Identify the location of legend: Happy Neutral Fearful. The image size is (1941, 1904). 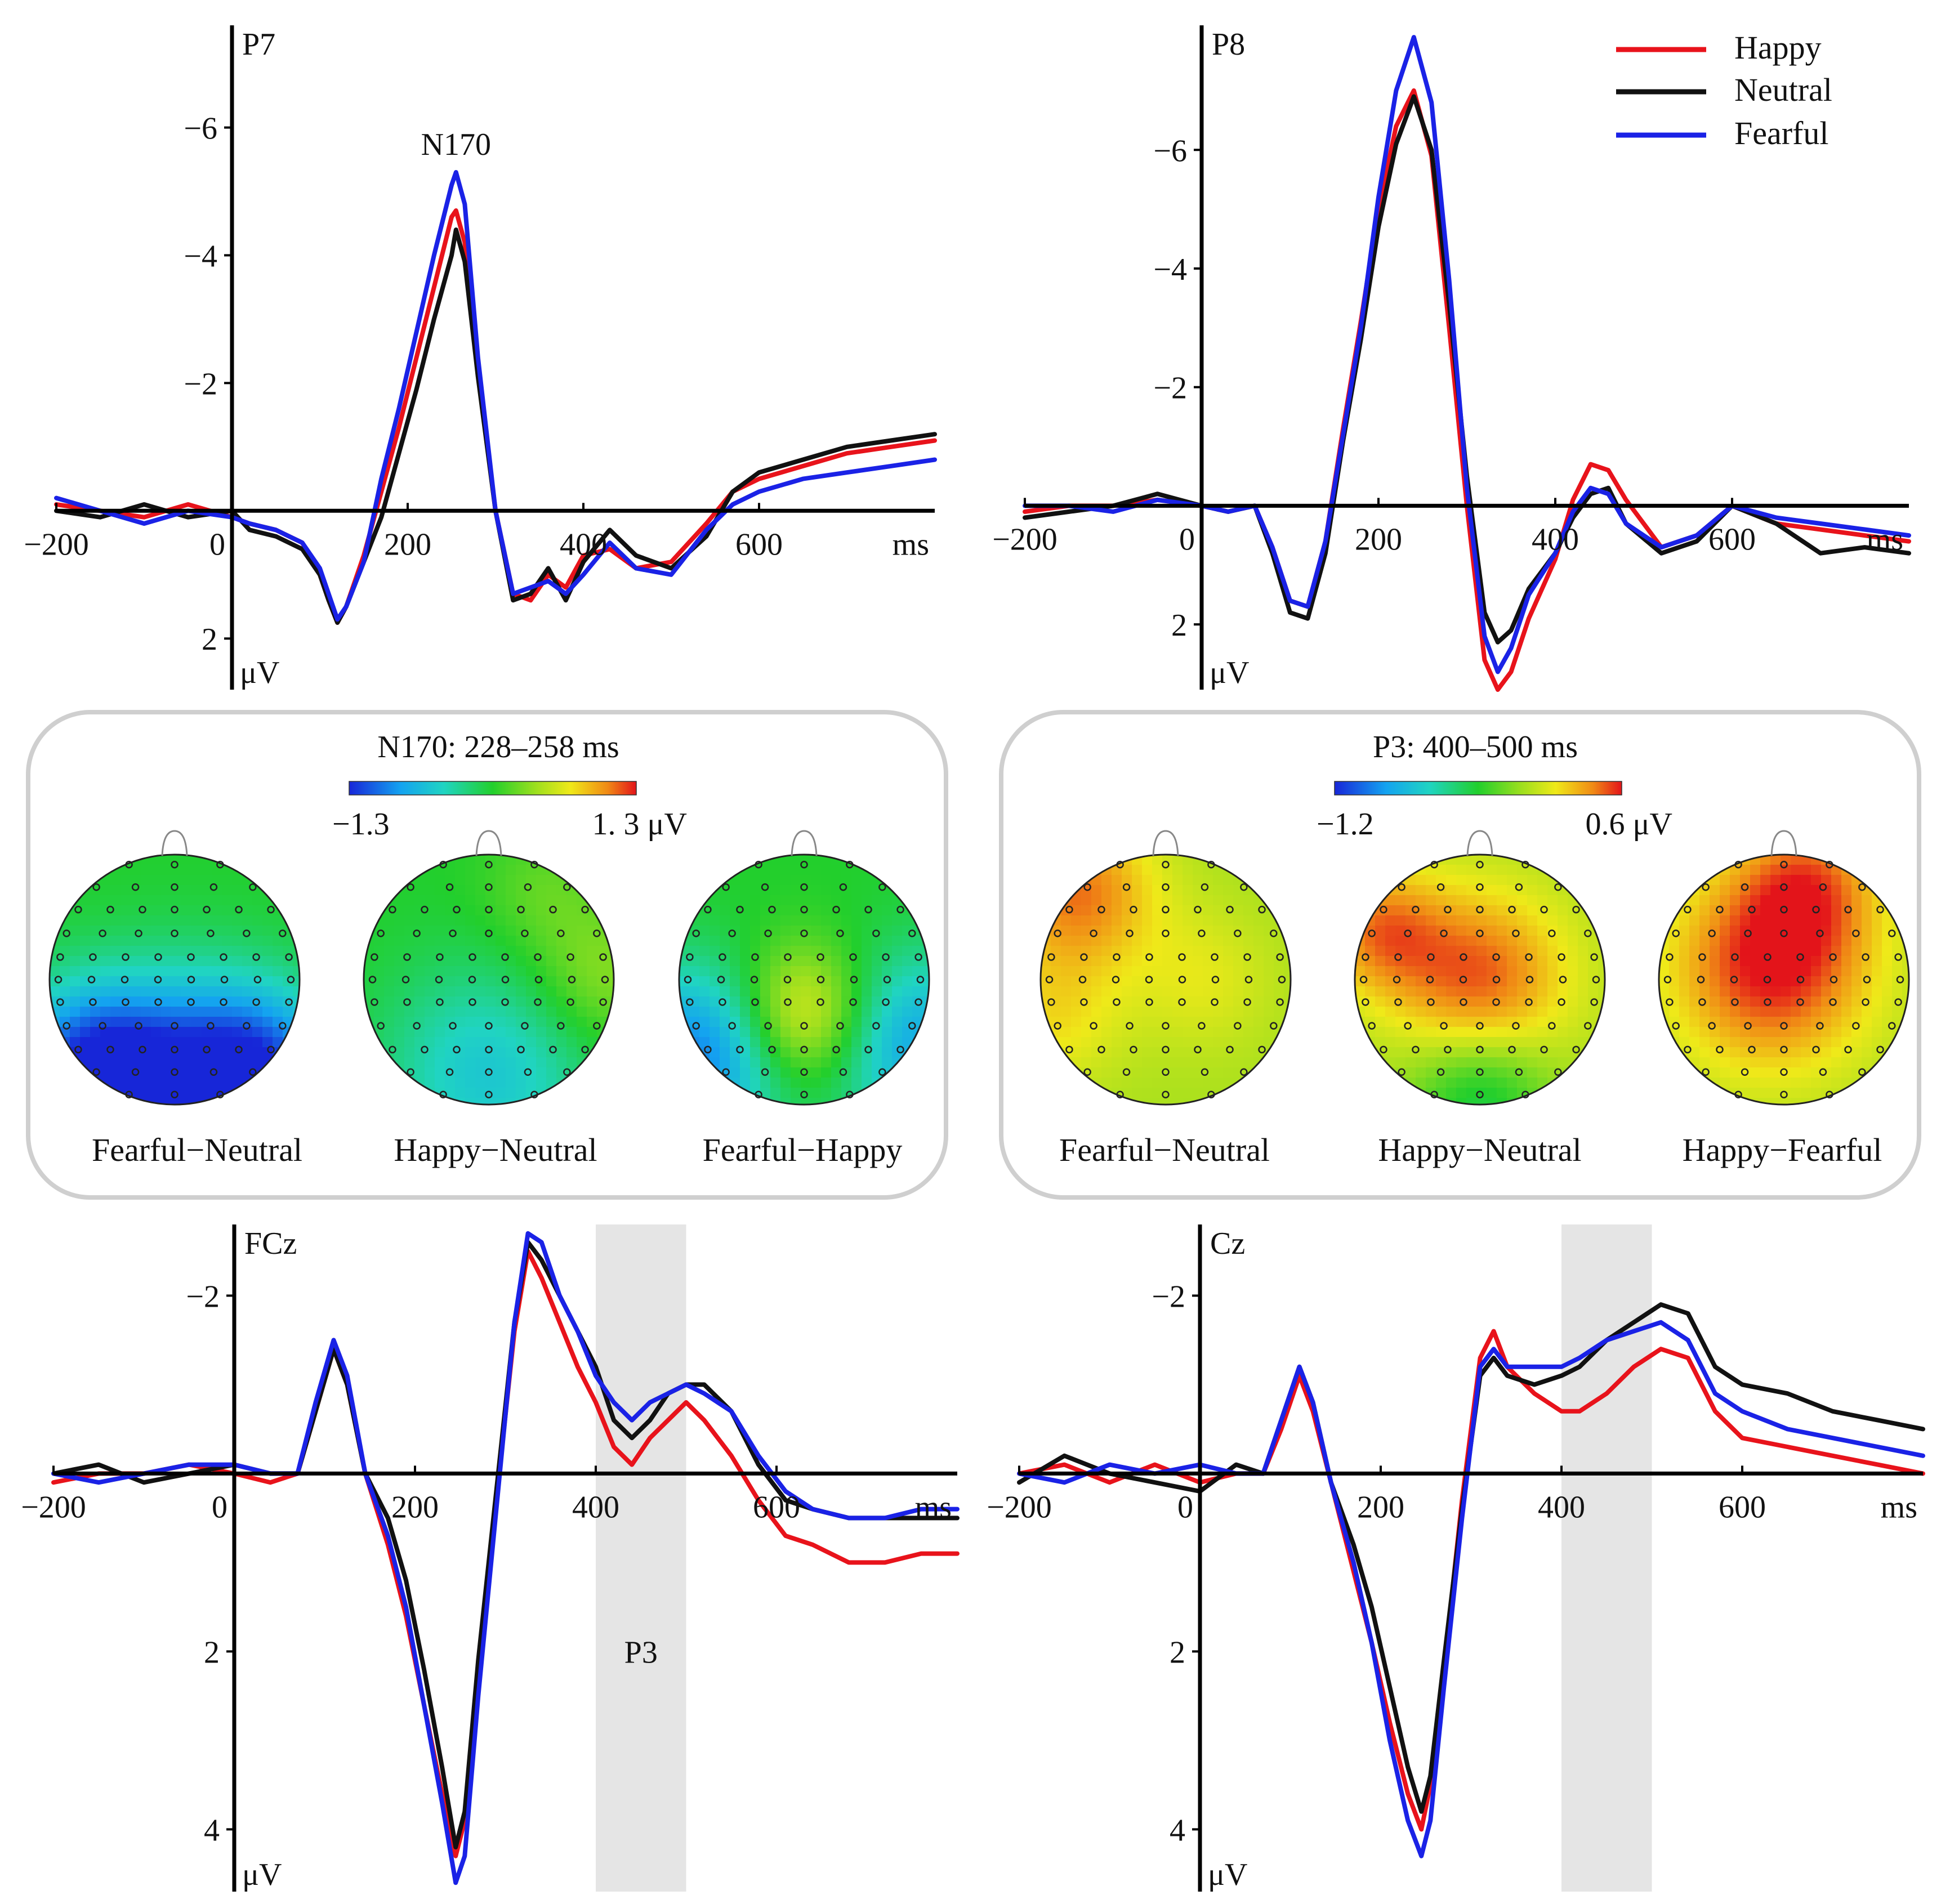
(1724, 90).